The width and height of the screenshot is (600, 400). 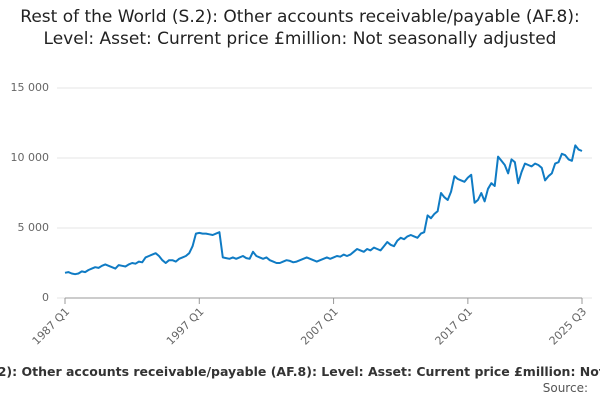 I want to click on x-tick-label: 2007 Q1, so click(x=319, y=326).